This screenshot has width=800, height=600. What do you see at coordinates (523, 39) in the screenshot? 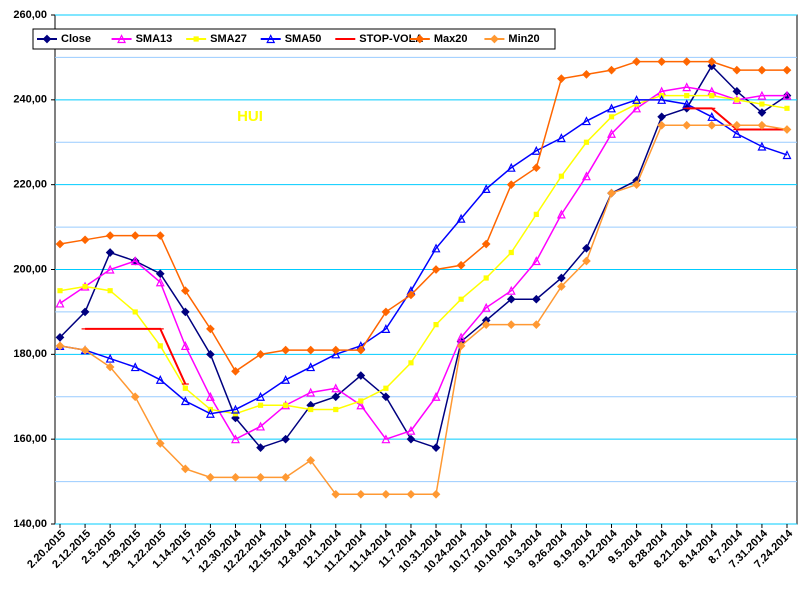
I see `legend-label: Min20` at bounding box center [523, 39].